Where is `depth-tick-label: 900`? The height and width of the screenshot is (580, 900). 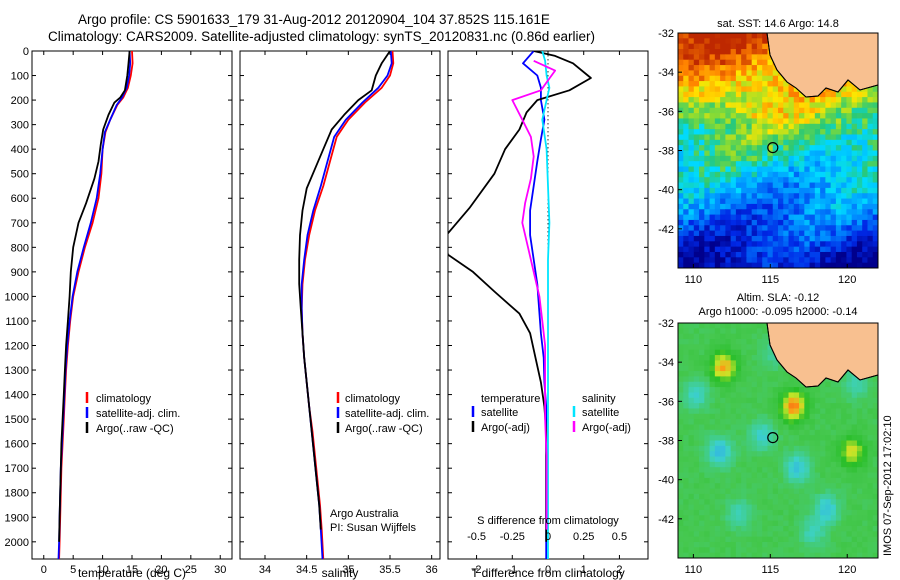
depth-tick-label: 900 is located at coordinates (20, 273).